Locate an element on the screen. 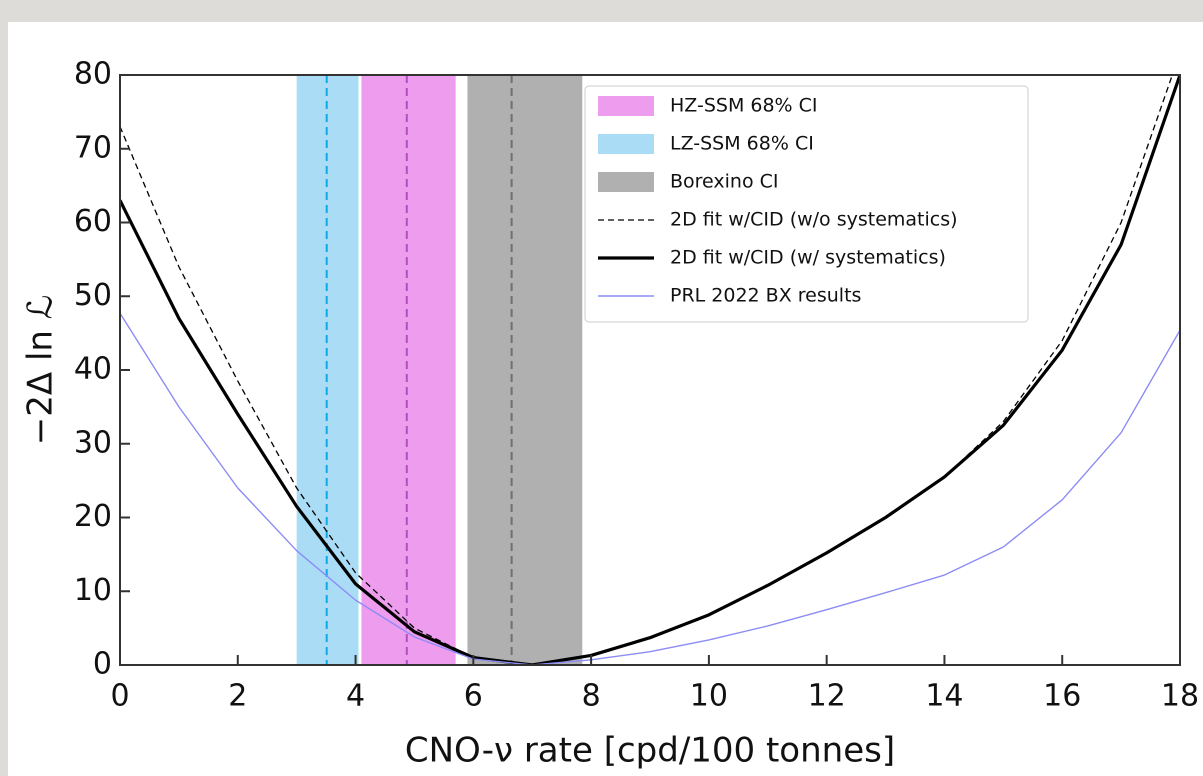  y-tick-label: 40 is located at coordinates (93, 369).